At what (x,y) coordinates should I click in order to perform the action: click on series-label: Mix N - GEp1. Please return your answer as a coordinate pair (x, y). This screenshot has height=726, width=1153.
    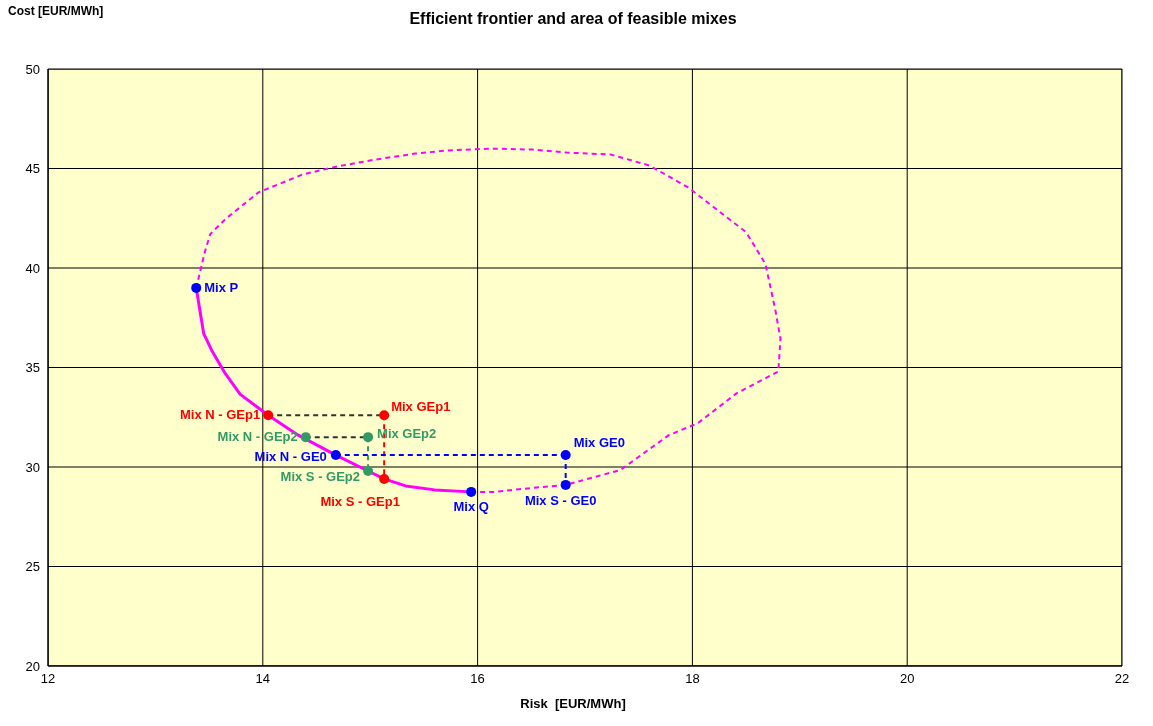
    Looking at the image, I should click on (220, 415).